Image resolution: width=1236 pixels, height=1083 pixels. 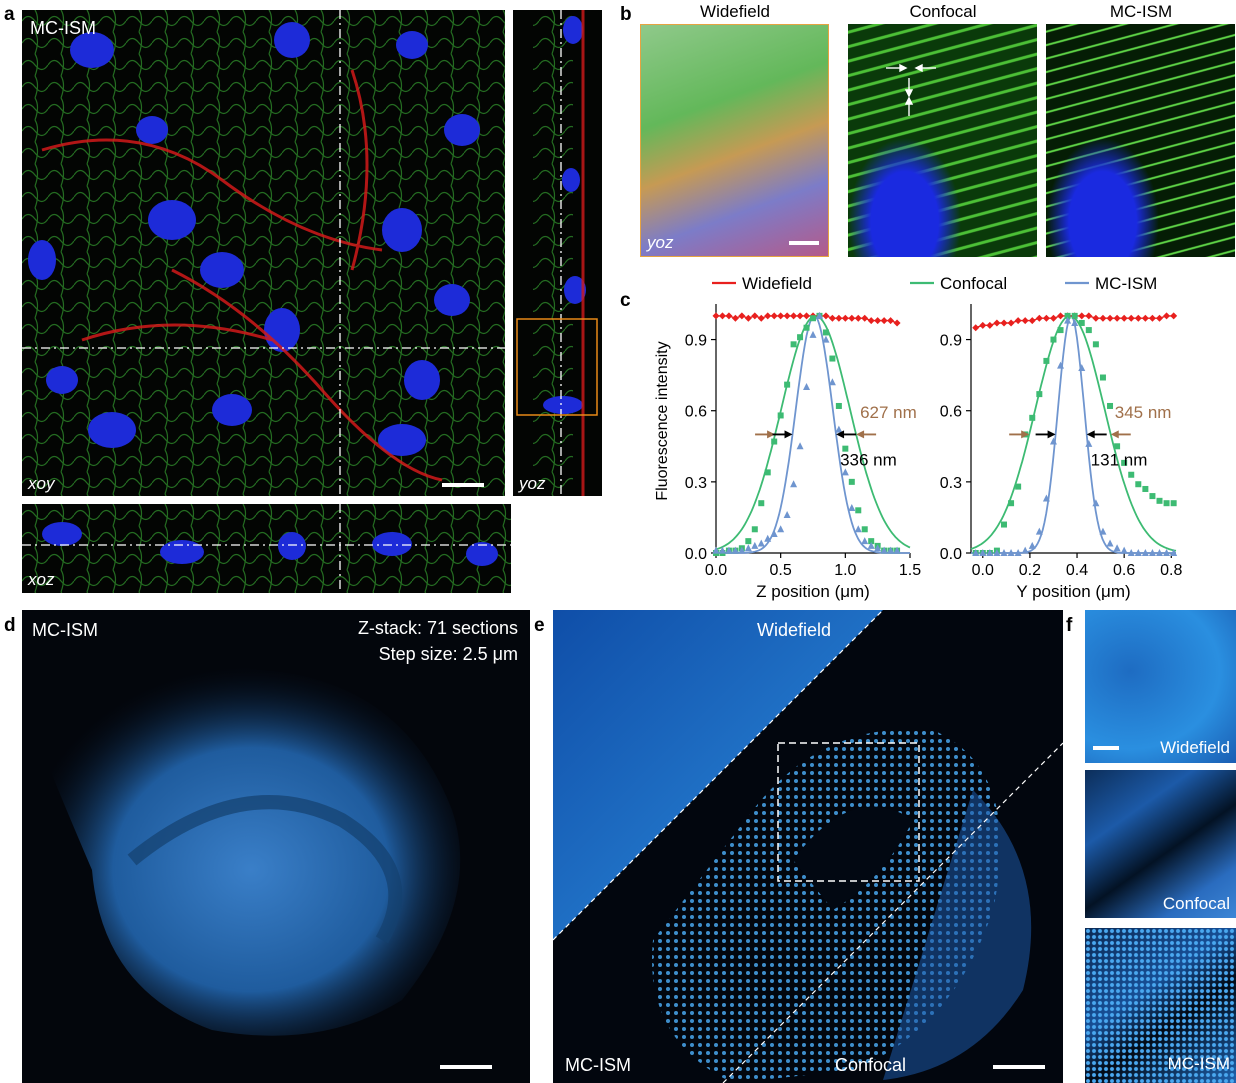 I want to click on panel-label-c: c, so click(x=625, y=300).